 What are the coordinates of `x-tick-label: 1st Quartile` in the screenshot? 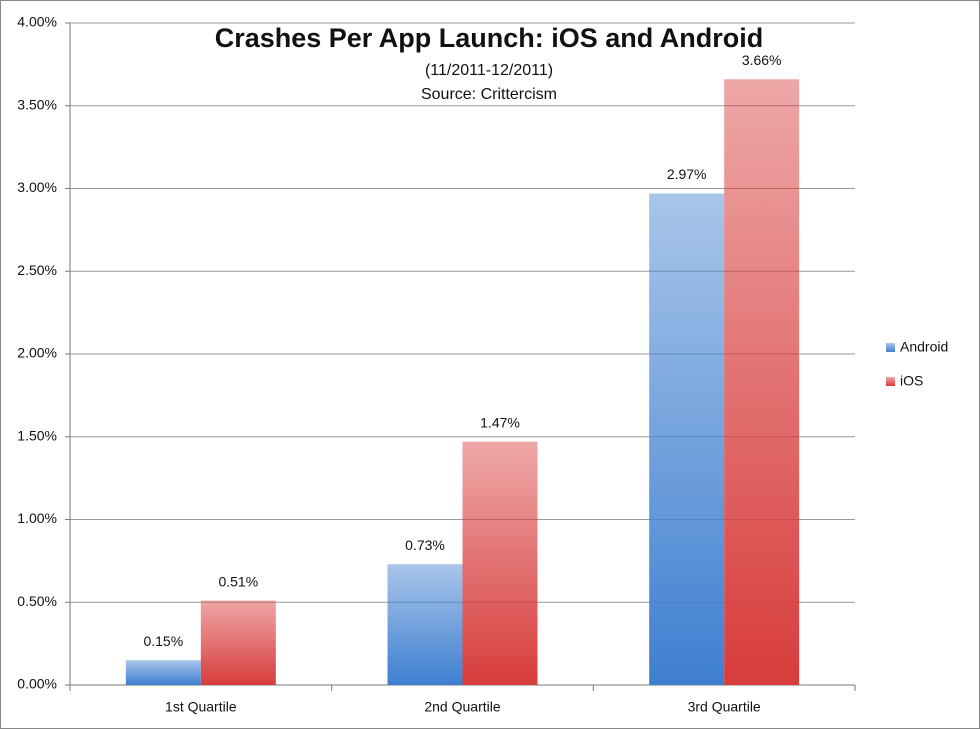 It's located at (201, 707).